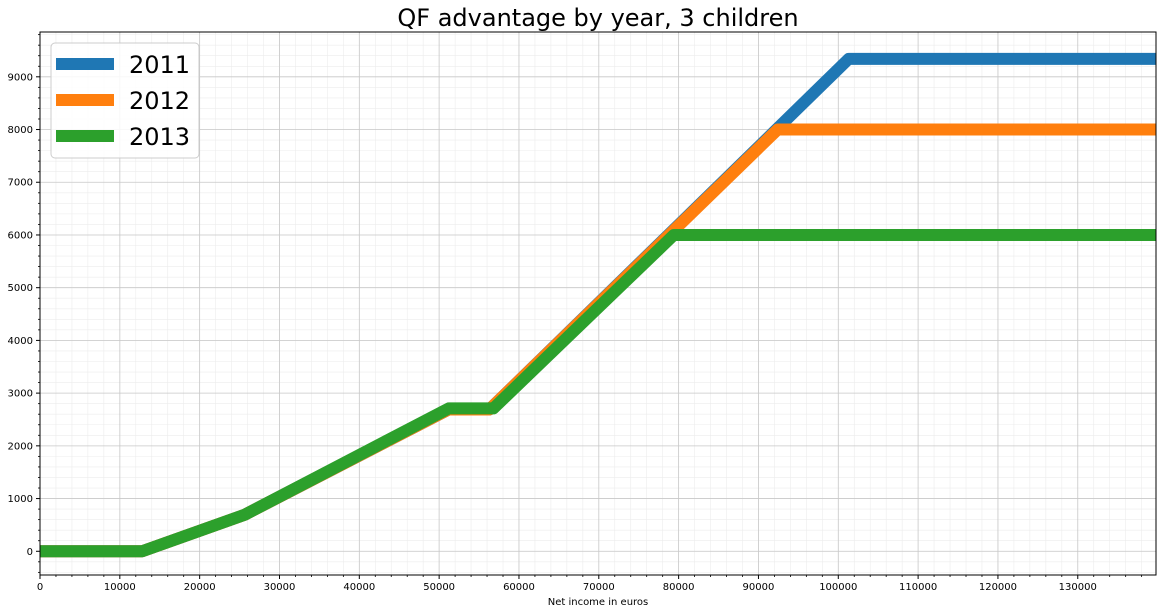 The image size is (1166, 613). Describe the element at coordinates (519, 587) in the screenshot. I see `x-tick-label: 60000` at that location.